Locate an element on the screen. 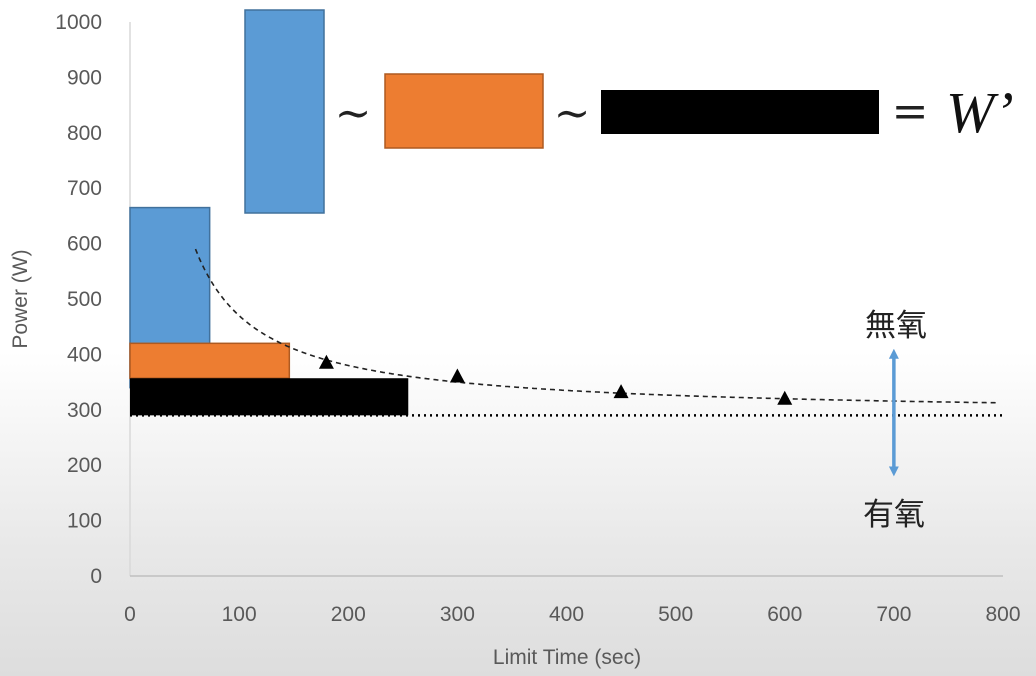  x-tick-label: 200 is located at coordinates (348, 614).